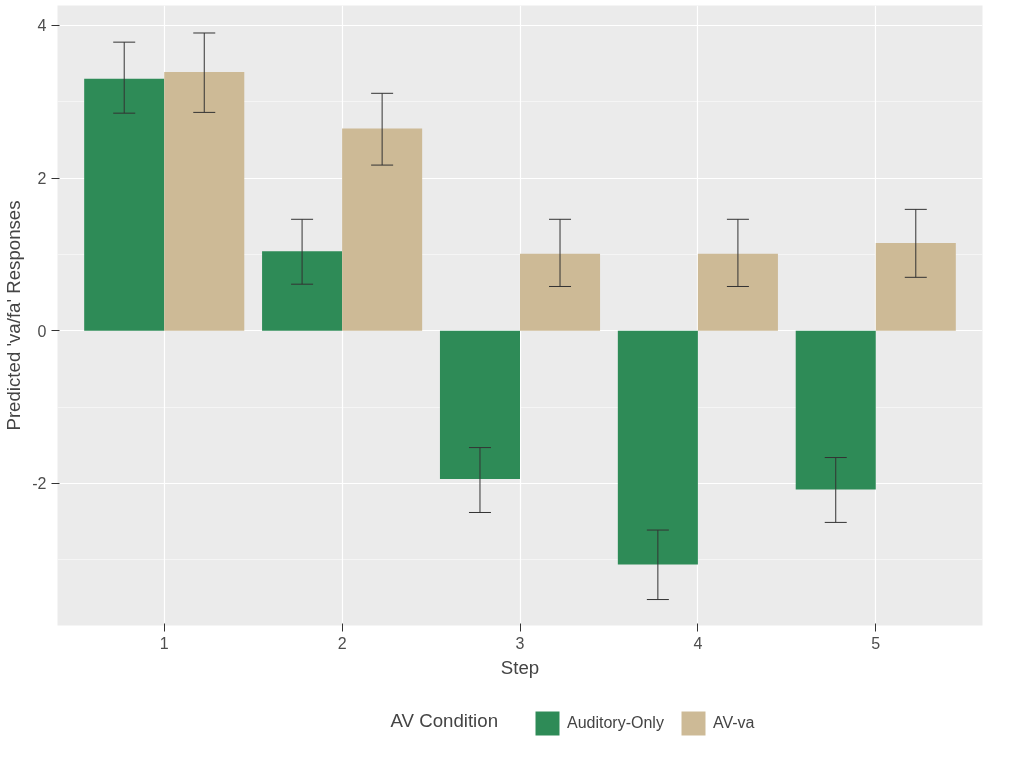  What do you see at coordinates (42, 179) in the screenshot?
I see `y-tick-label: 2` at bounding box center [42, 179].